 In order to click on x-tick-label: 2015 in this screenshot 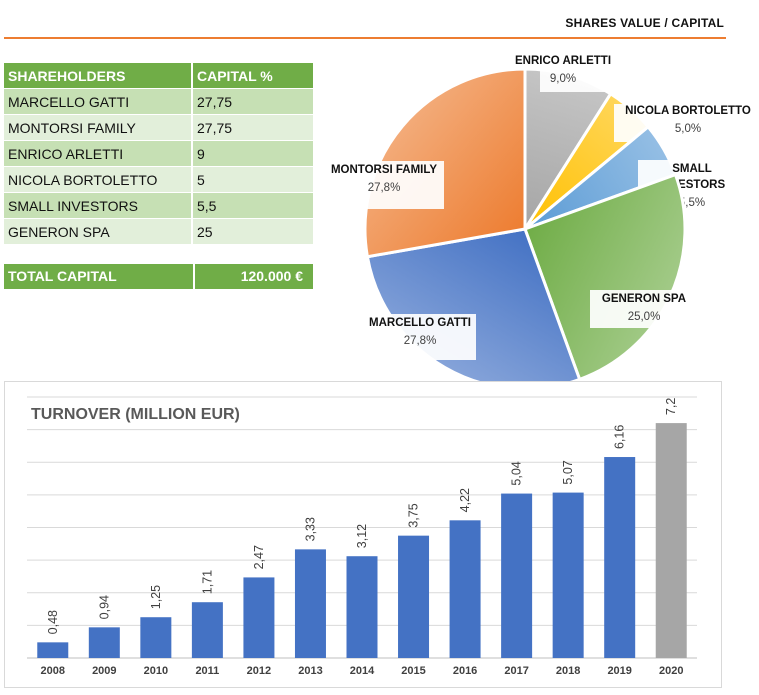, I will do `click(413, 671)`.